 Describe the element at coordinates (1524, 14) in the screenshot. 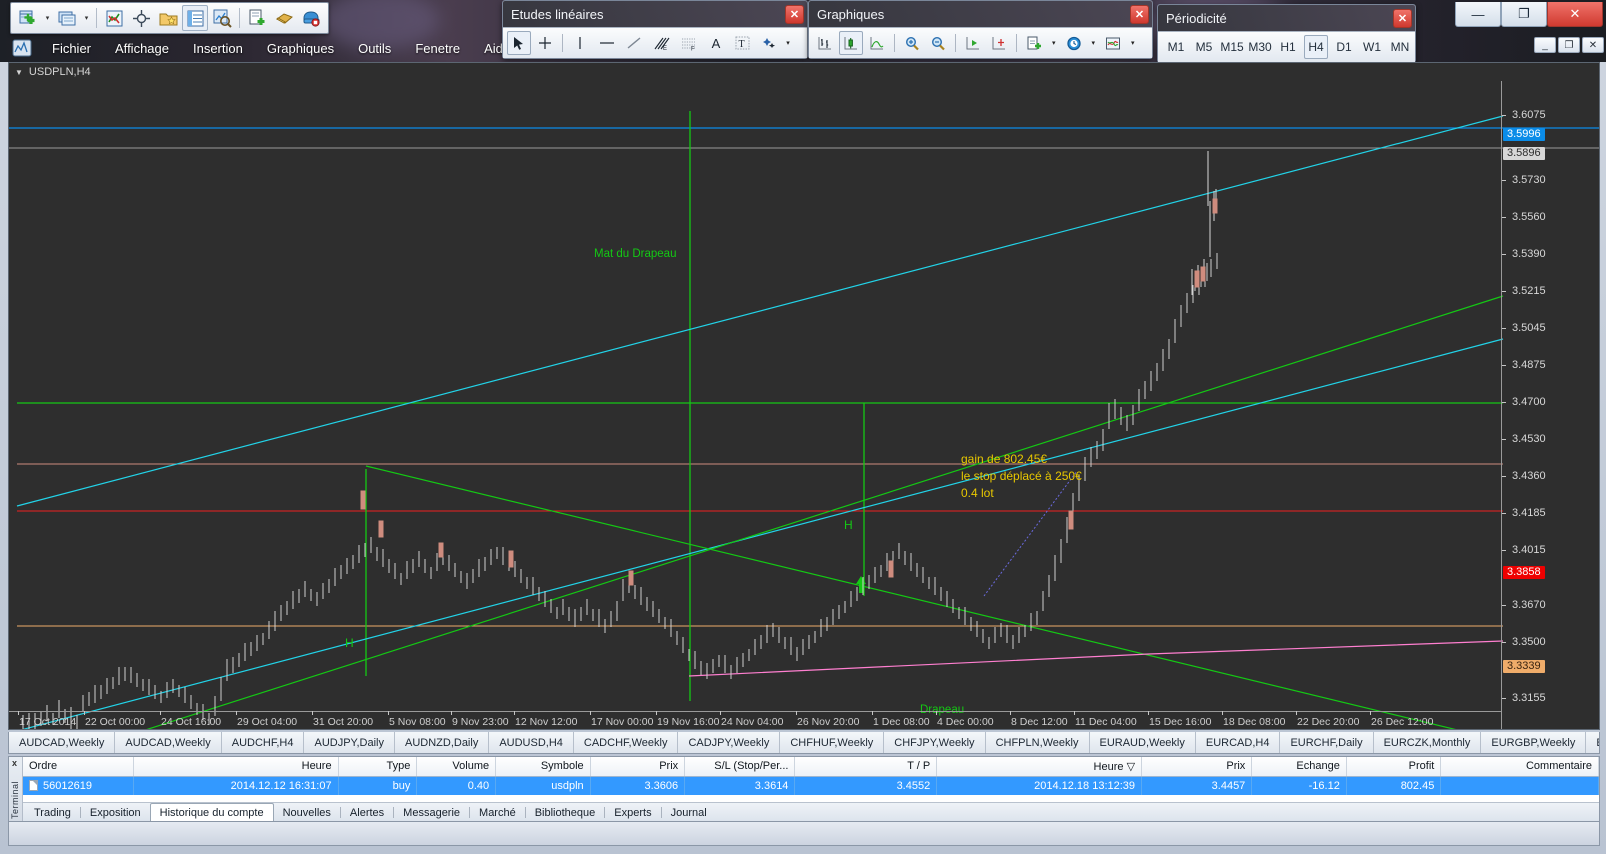

I see `restore-button: ❐` at that location.